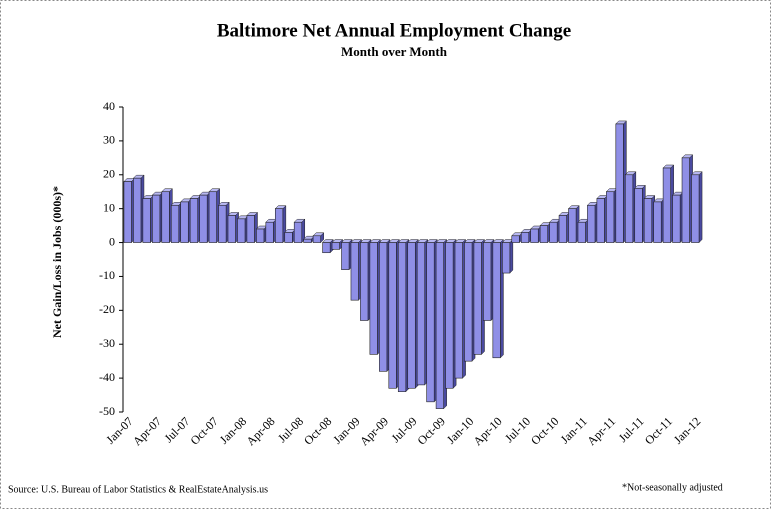 The height and width of the screenshot is (509, 771). Describe the element at coordinates (109, 140) in the screenshot. I see `y-tick-label: 30` at that location.